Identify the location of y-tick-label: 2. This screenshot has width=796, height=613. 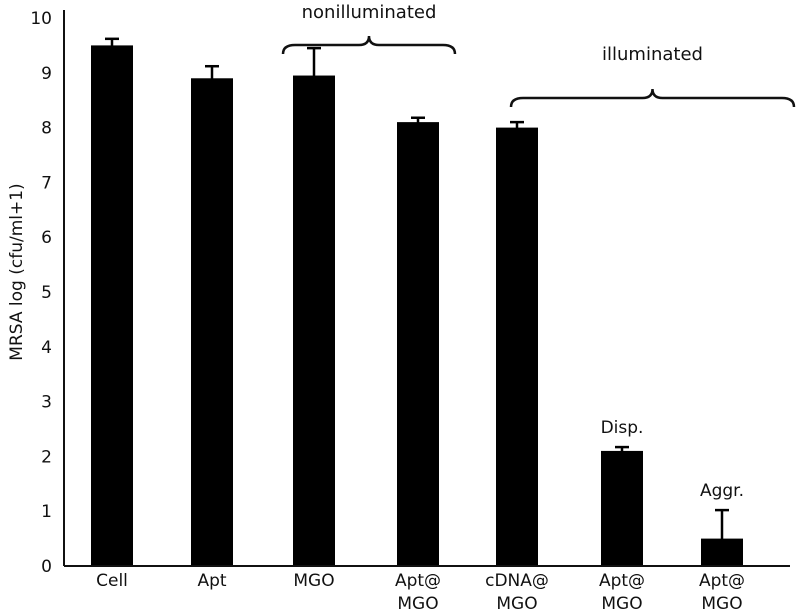
(46, 457).